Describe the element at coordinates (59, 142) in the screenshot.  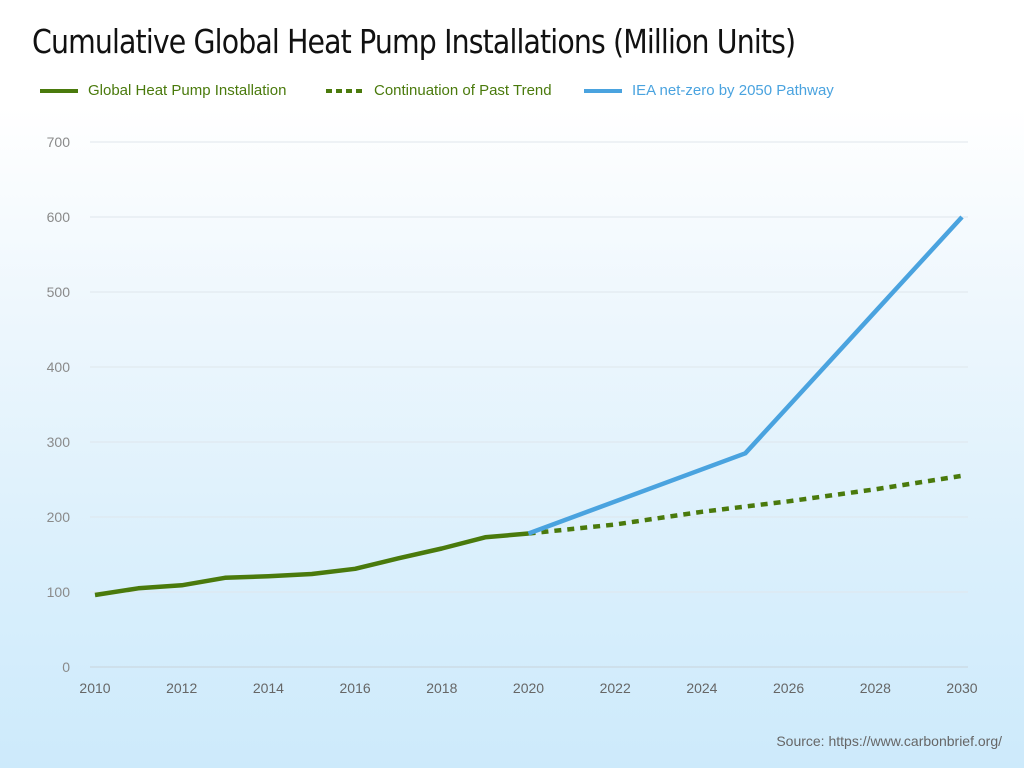
I see `y-tick-label: 700` at that location.